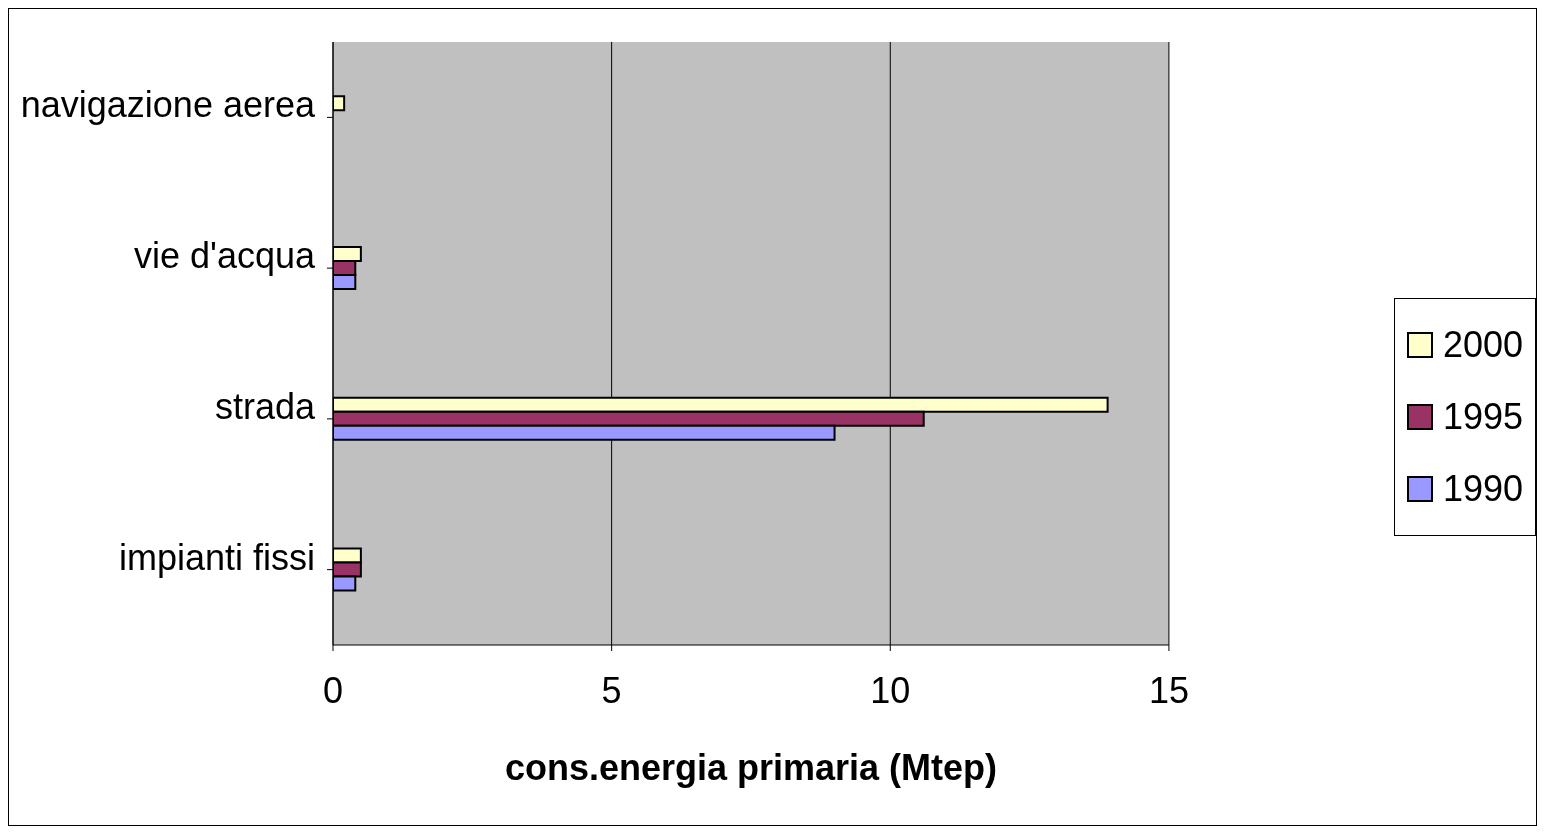 This screenshot has height=834, width=1545. I want to click on x-tick-label: 15, so click(1168, 690).